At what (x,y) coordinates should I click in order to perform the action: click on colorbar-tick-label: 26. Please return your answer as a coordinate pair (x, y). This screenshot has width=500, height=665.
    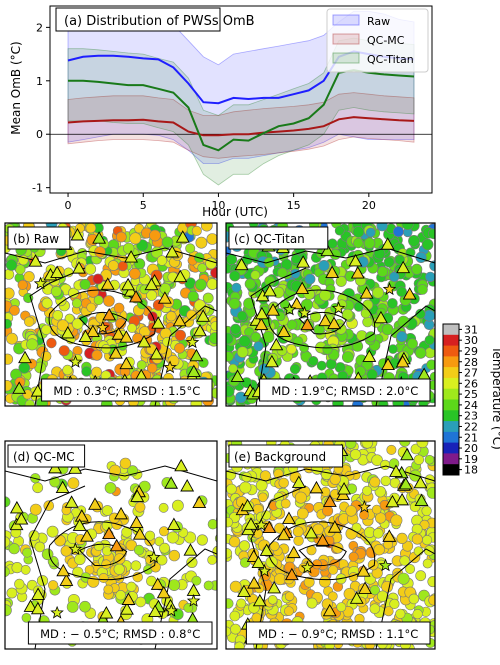
    Looking at the image, I should click on (471, 383).